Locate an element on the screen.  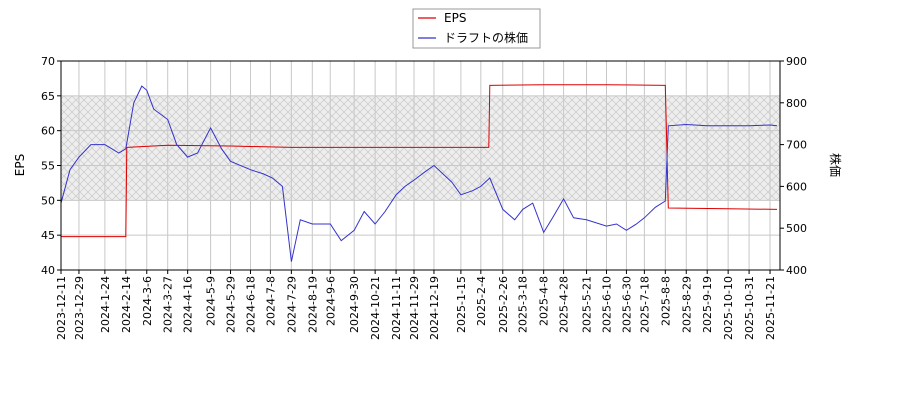
right-tick-label: 500 is located at coordinates (796, 228).